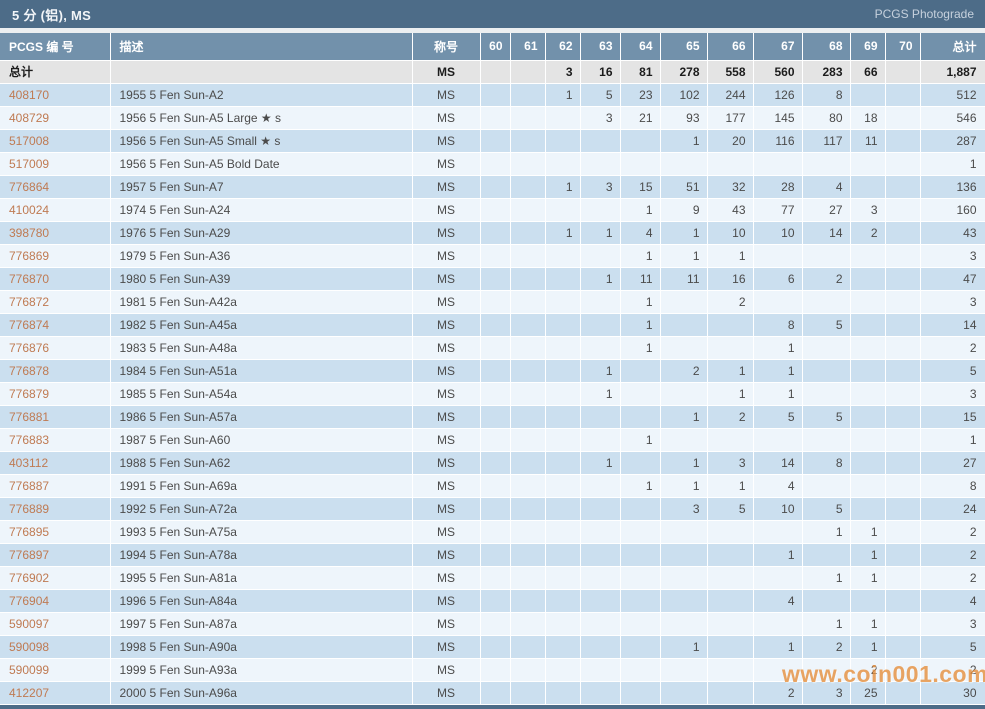 The width and height of the screenshot is (985, 709). I want to click on row-total: 2, so click(952, 555).